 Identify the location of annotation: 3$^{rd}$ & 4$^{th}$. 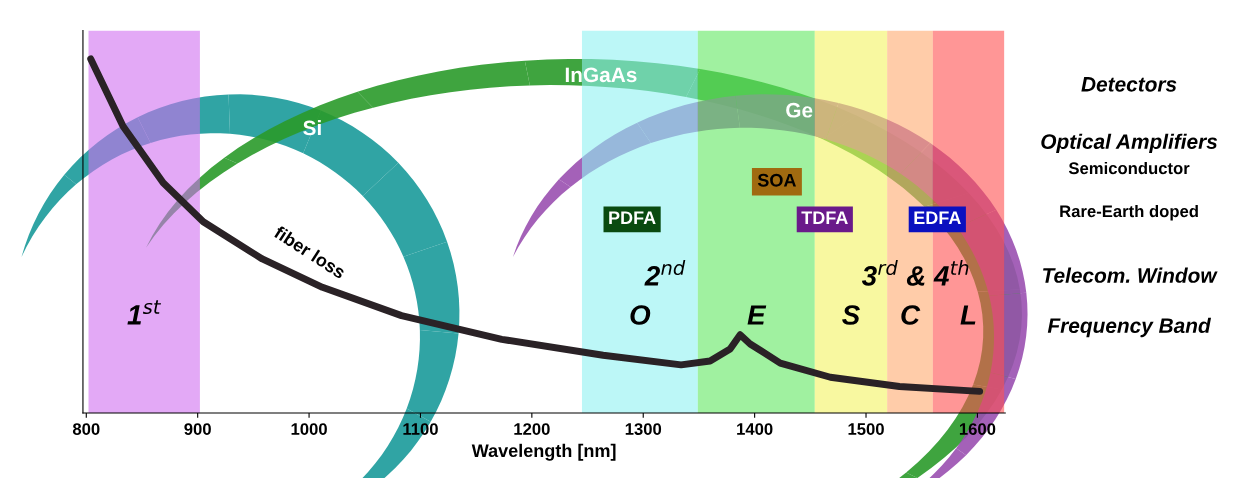
(915, 273).